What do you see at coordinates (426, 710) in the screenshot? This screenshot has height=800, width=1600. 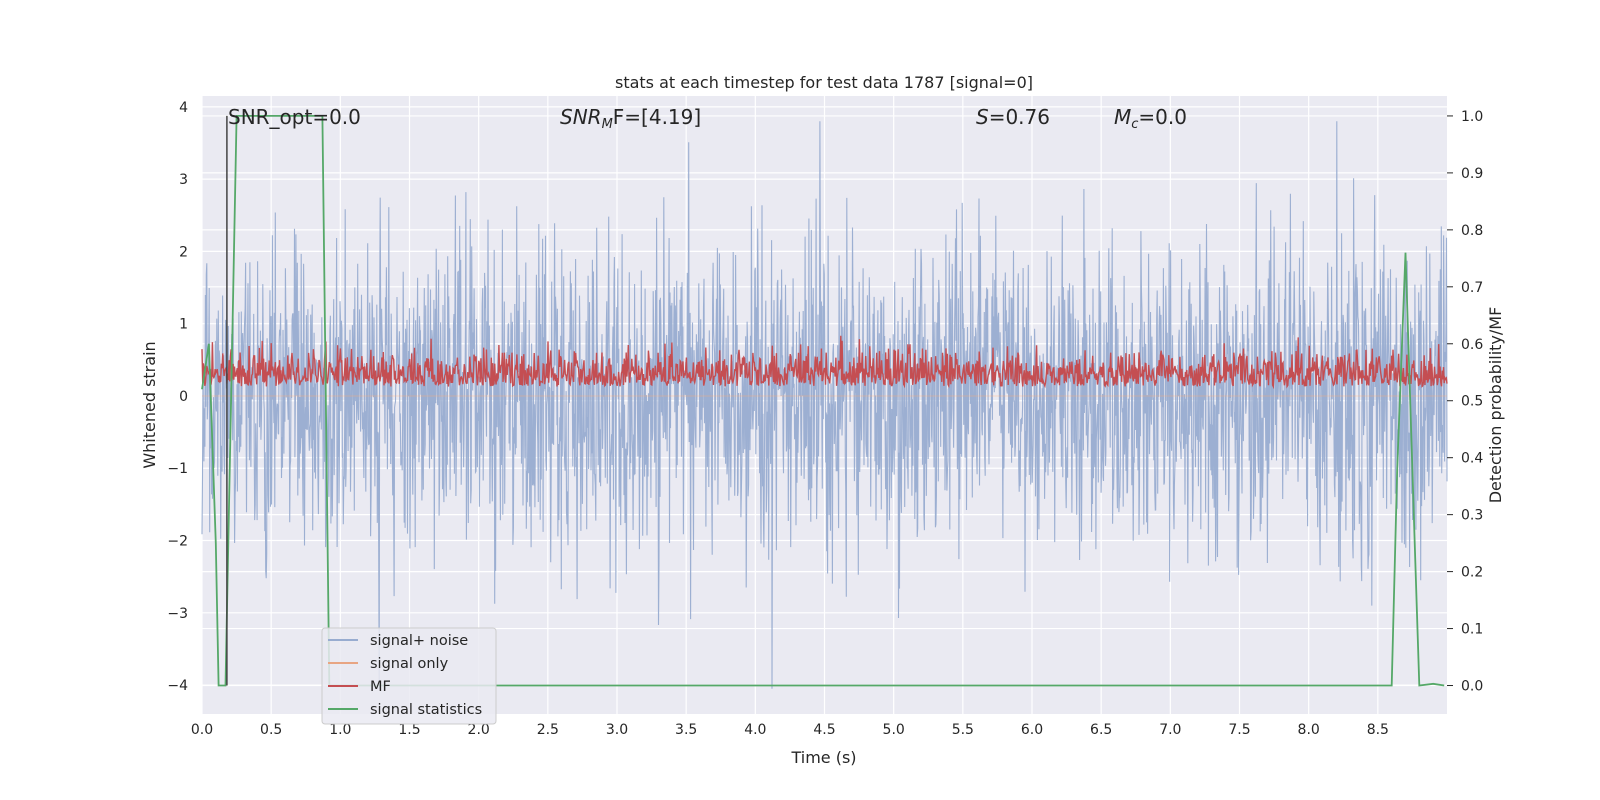 I see `legend-label-stats: signal statistics` at bounding box center [426, 710].